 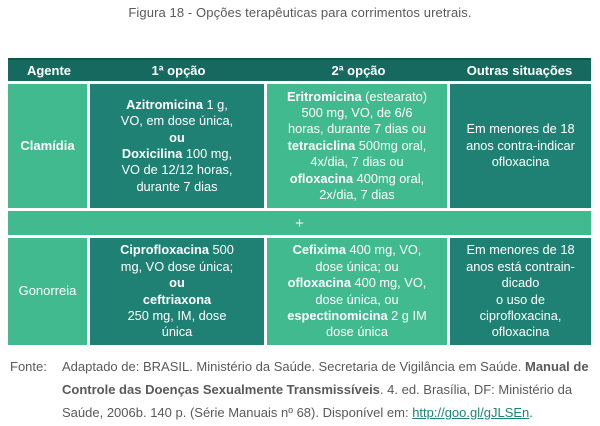 What do you see at coordinates (357, 162) in the screenshot?
I see `text-segment: 4x/dia, 7 dias ou` at bounding box center [357, 162].